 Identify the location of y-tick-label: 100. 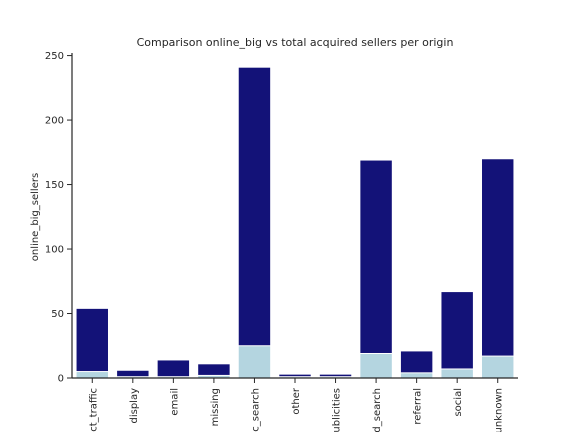
(54, 250).